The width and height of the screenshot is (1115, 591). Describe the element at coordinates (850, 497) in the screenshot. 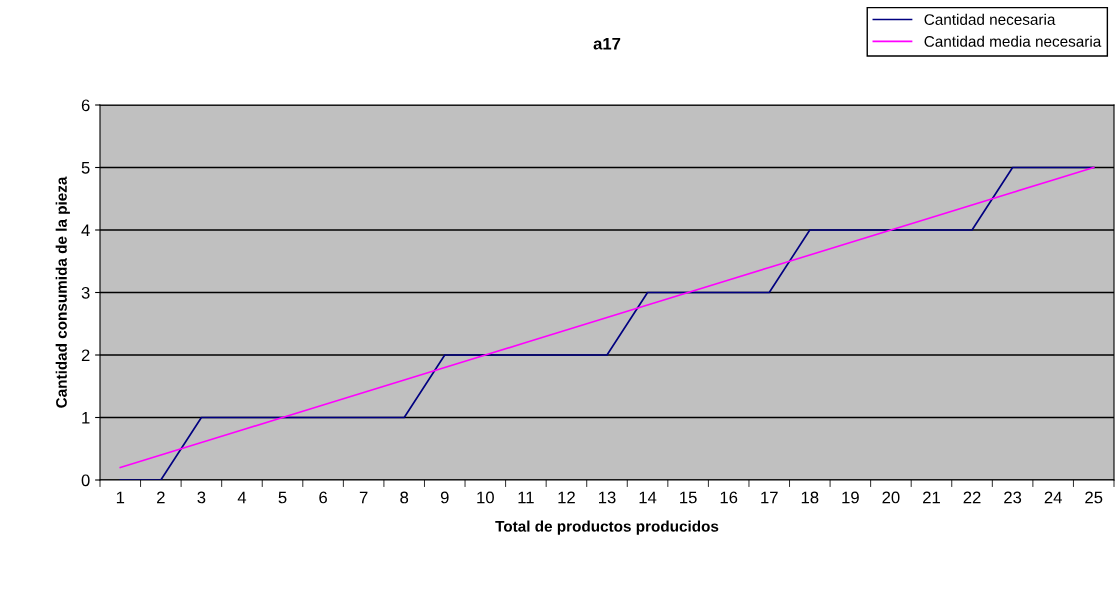

I see `x-tick-label: 19` at that location.